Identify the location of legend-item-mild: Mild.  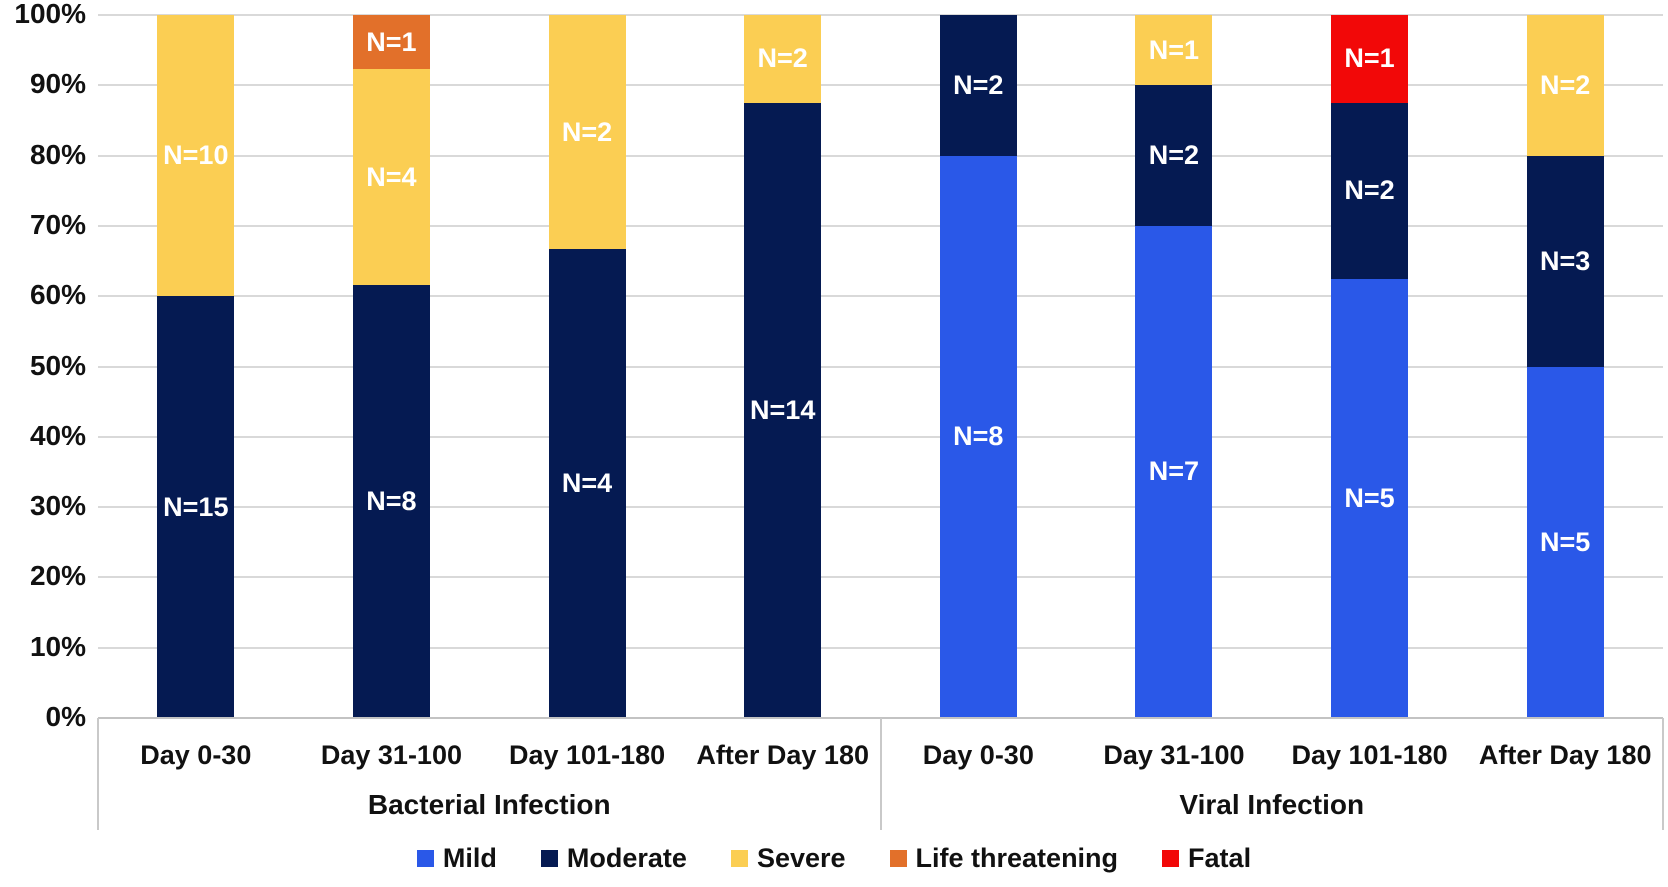
(456, 858).